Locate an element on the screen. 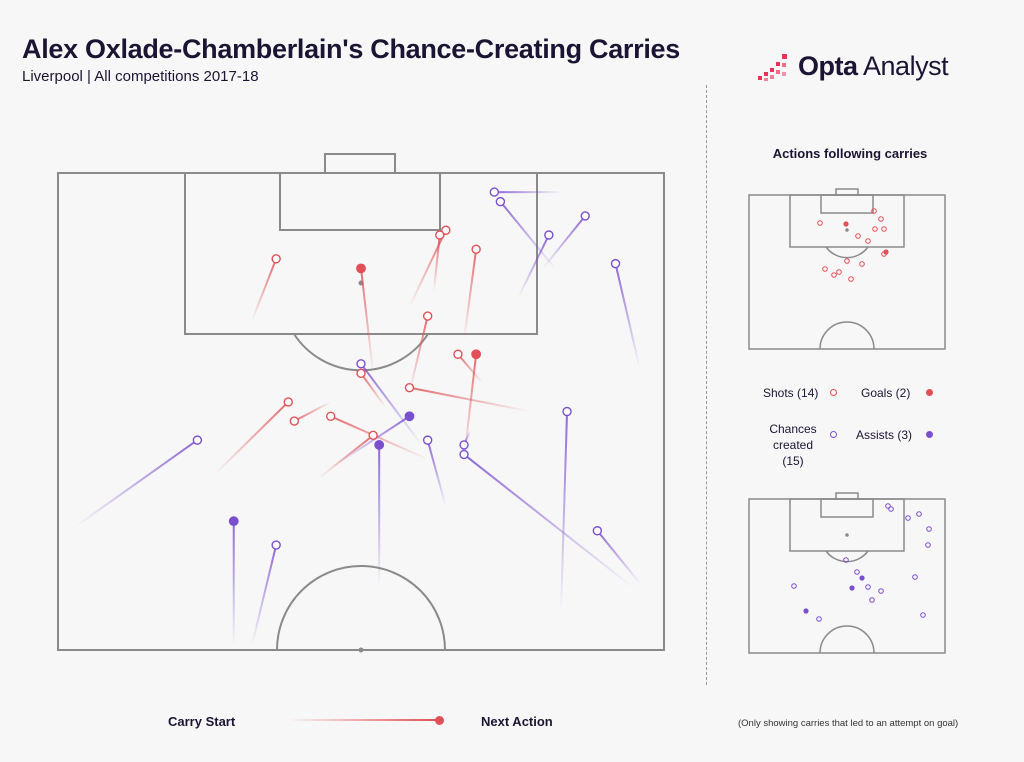  key-carry-line is located at coordinates (363, 720).